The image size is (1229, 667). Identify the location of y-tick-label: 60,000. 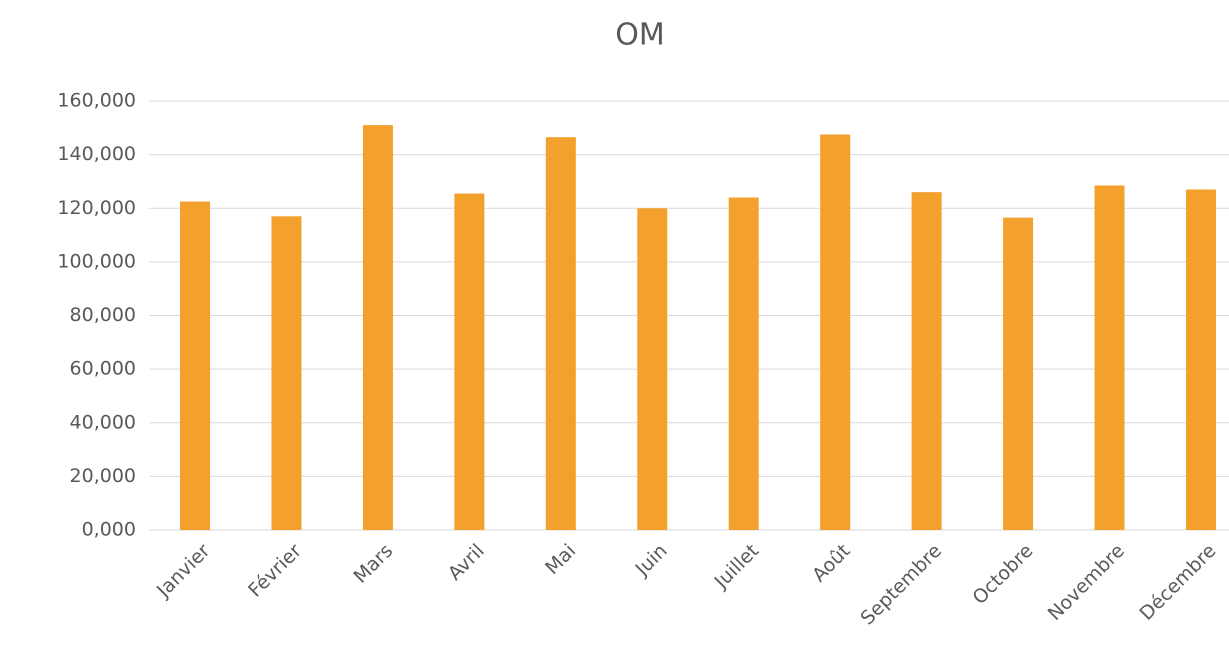
(103, 369).